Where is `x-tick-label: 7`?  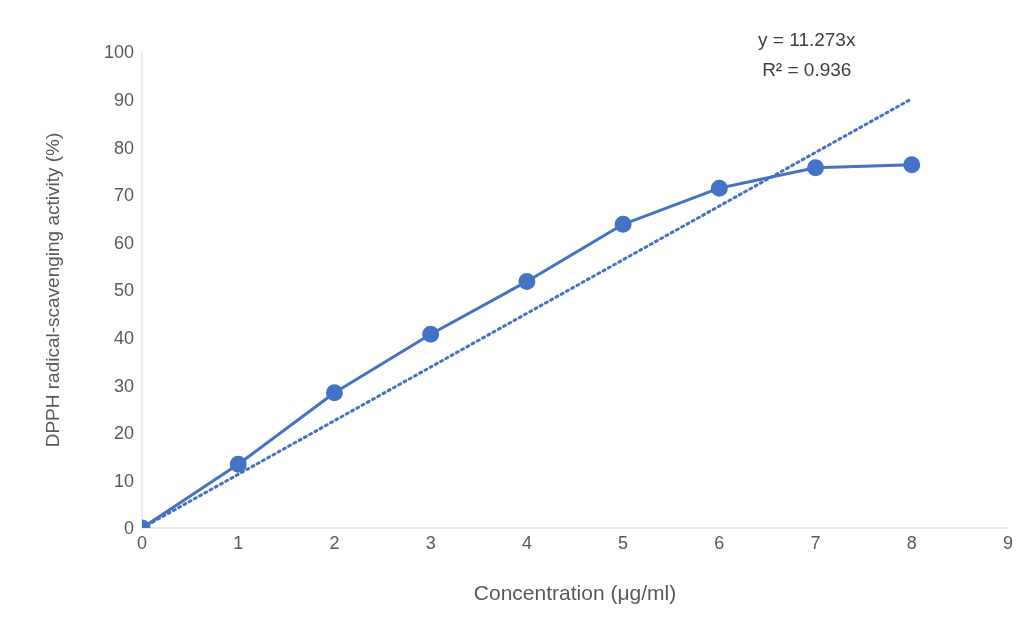 x-tick-label: 7 is located at coordinates (815, 542).